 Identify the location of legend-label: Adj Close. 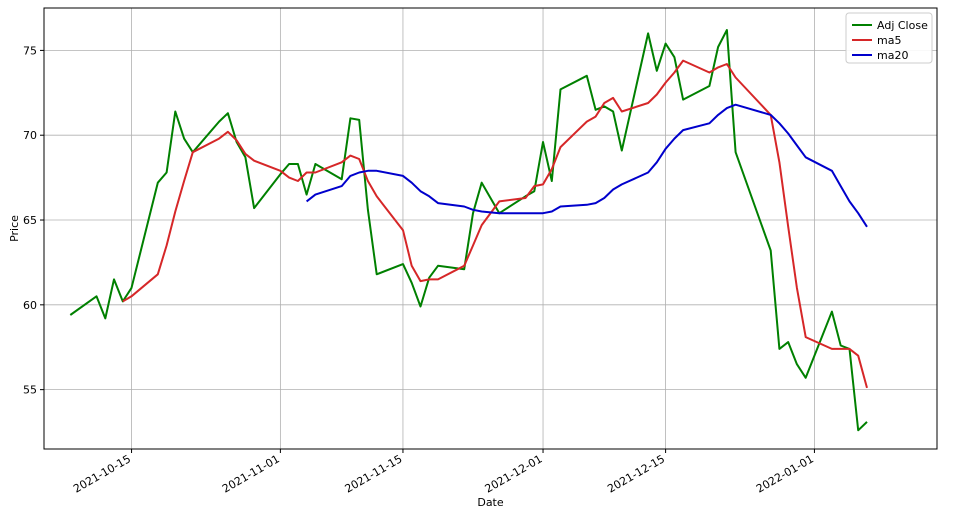
(902, 25).